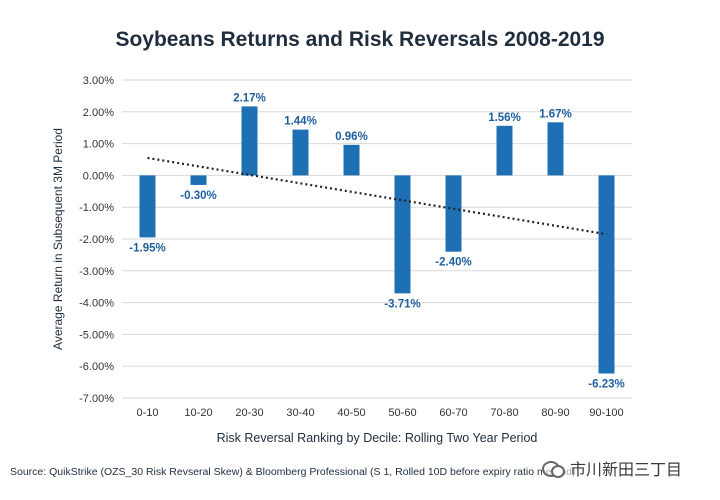 The image size is (720, 500). What do you see at coordinates (96, 304) in the screenshot?
I see `y-tick-label: -4.00%` at bounding box center [96, 304].